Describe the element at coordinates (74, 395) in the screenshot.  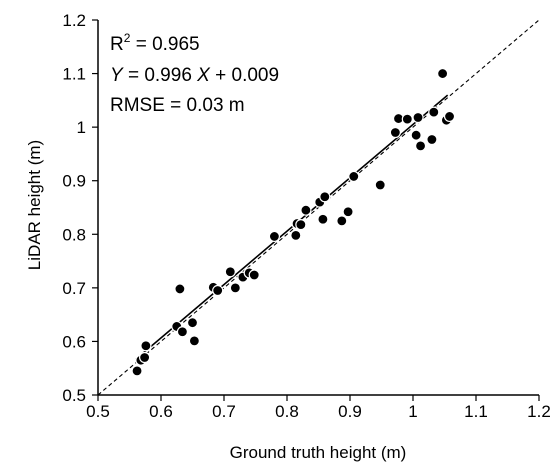
I see `y-tick-label: 0.5` at that location.